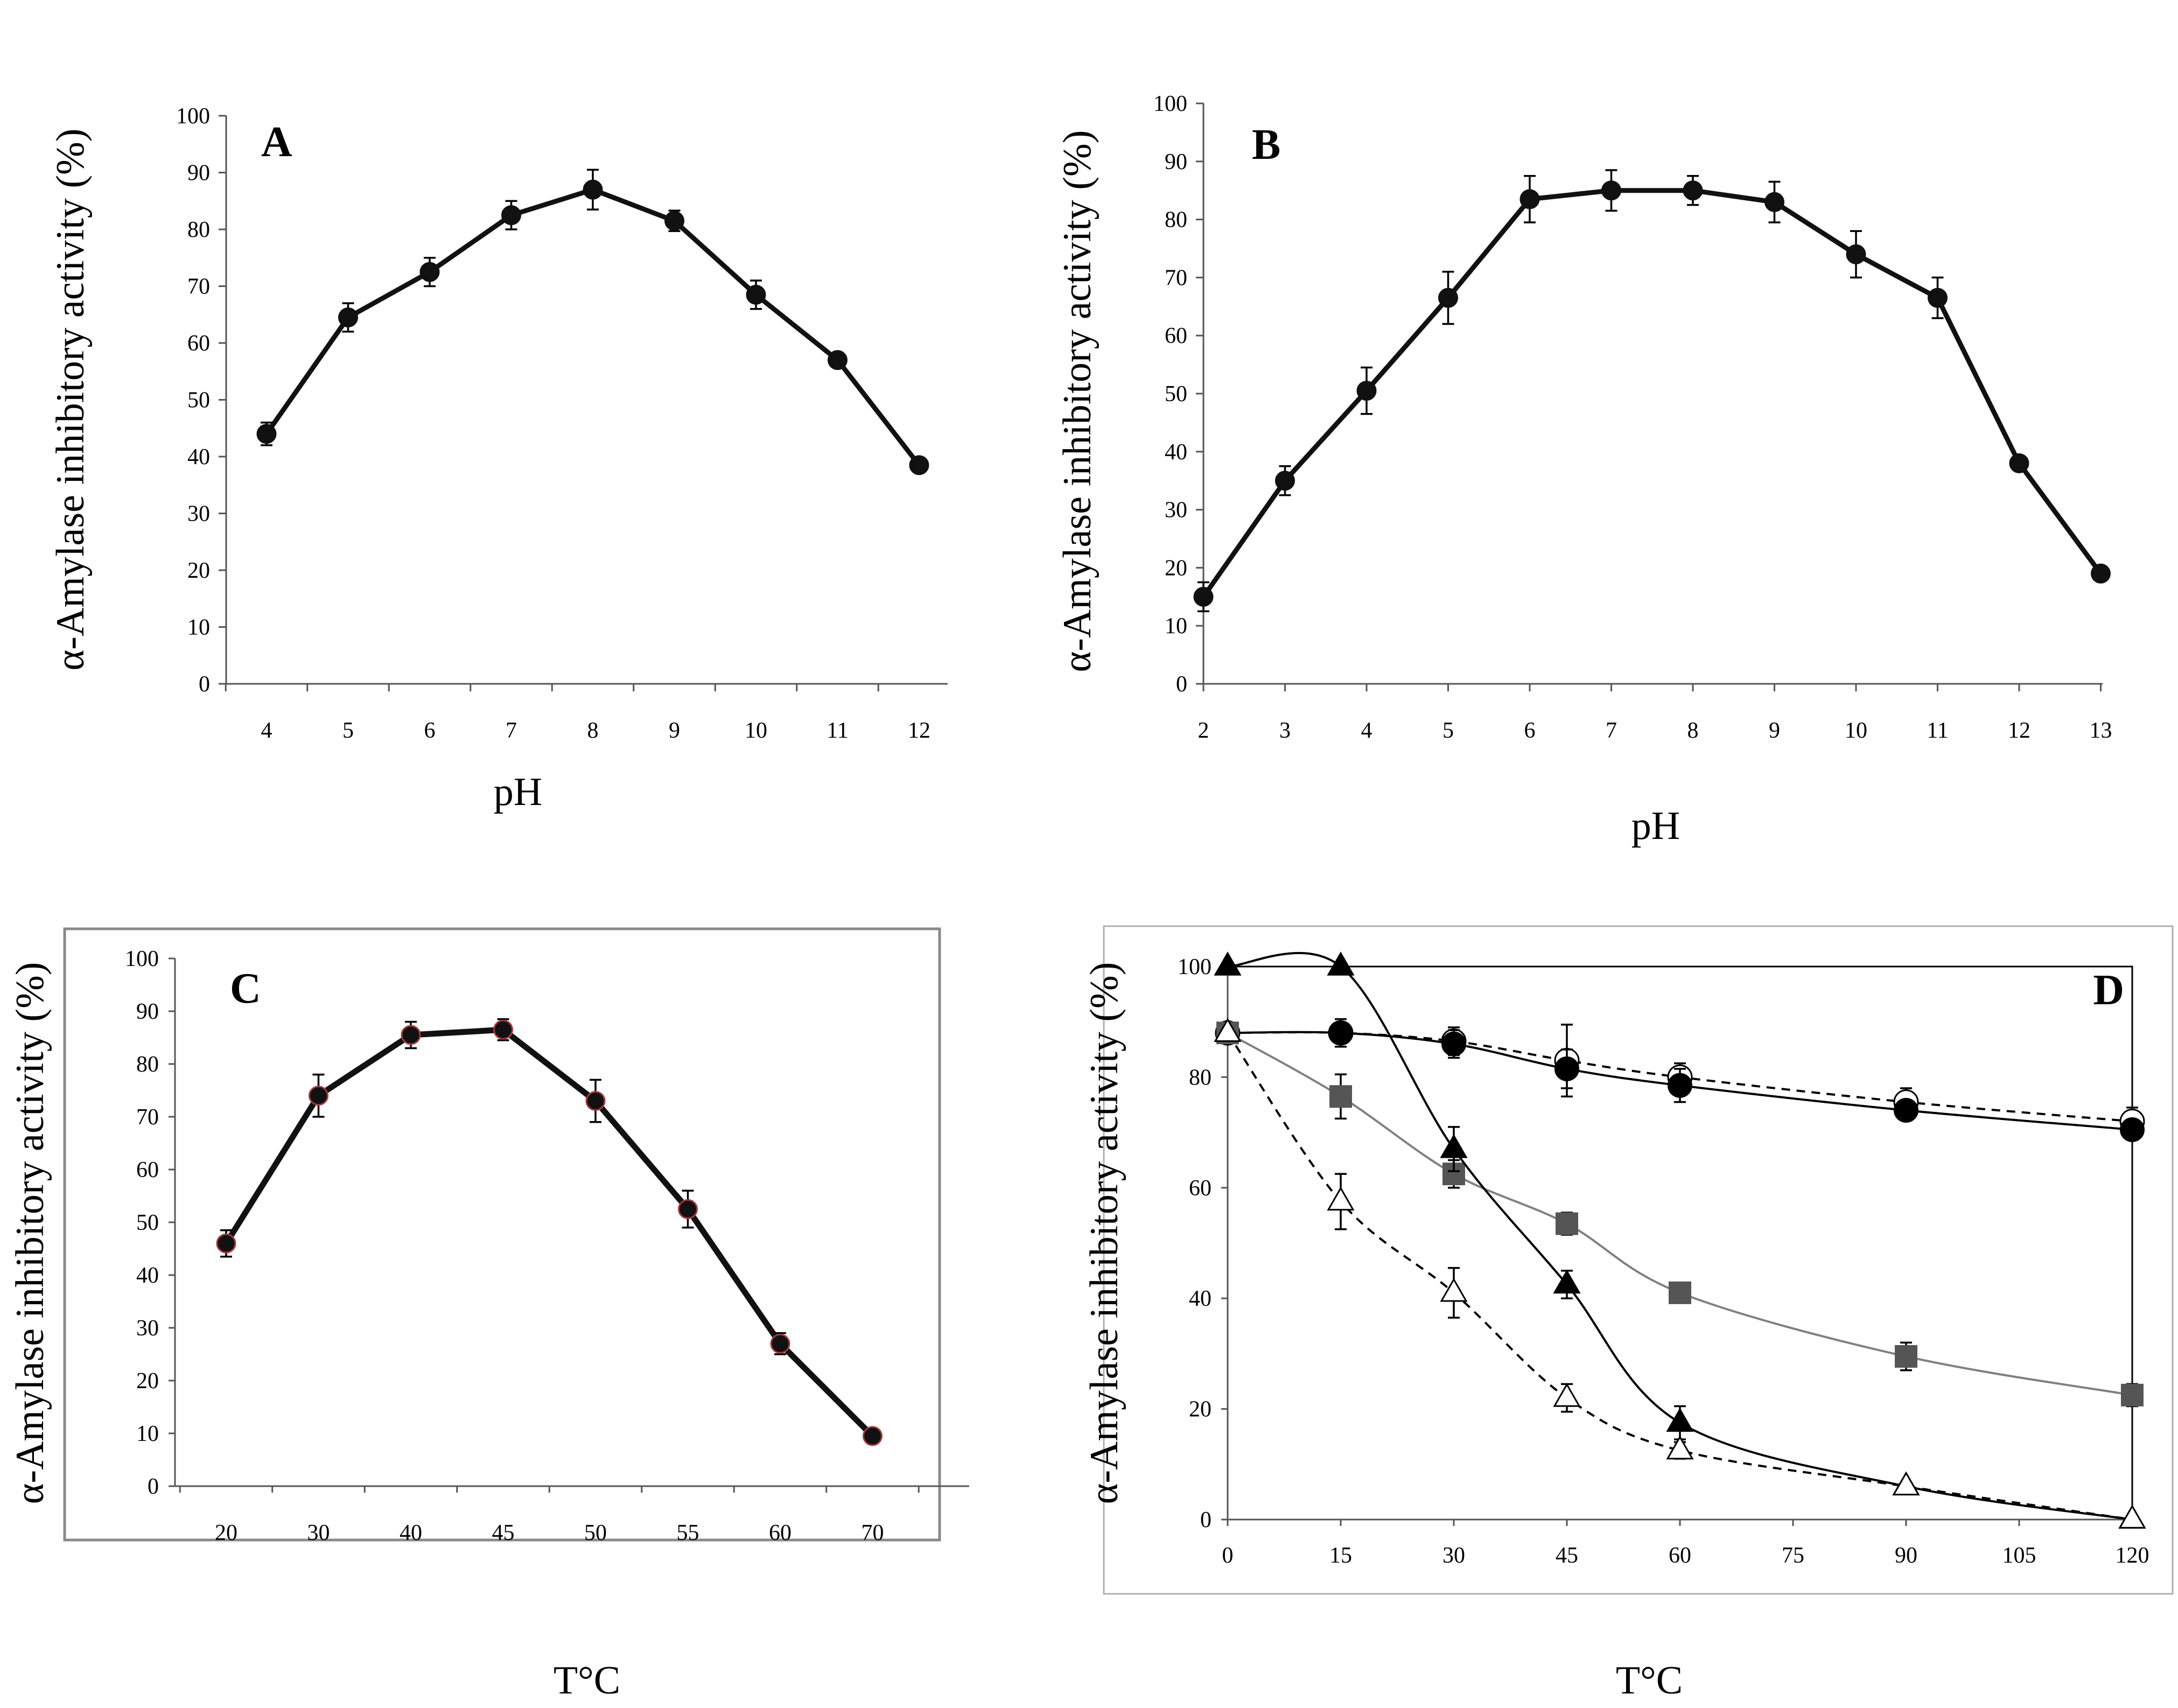  Describe the element at coordinates (147, 1222) in the screenshot. I see `y-tick-label: 50` at that location.